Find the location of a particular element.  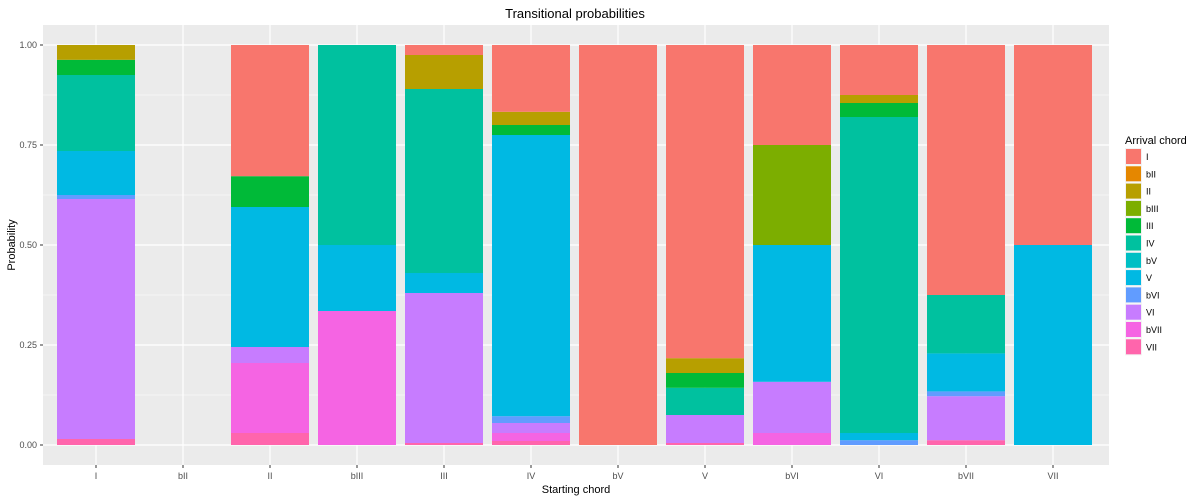

bar-segment-bVII-bVI is located at coordinates (966, 394).